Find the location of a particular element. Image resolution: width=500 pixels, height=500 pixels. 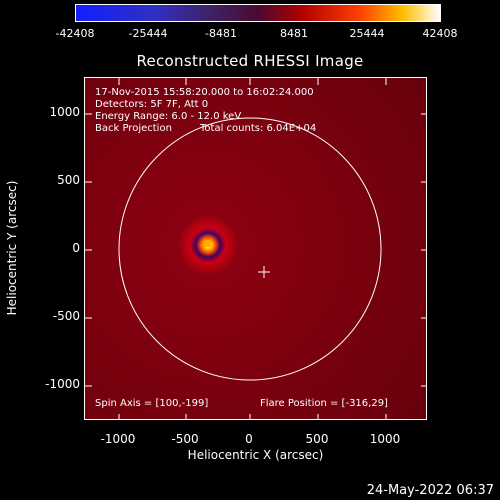

time-range-text: 17-Nov-2015 15:58:20.000 to 16:02:24.000 is located at coordinates (204, 92).